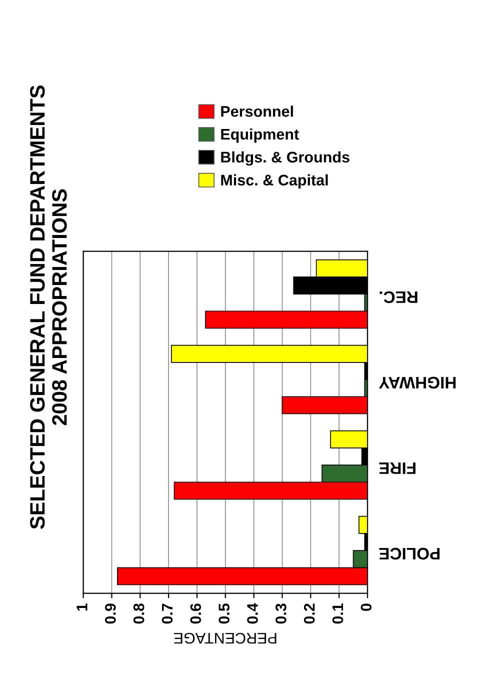  What do you see at coordinates (281, 614) in the screenshot?
I see `x-tick-label: 0.3` at bounding box center [281, 614].